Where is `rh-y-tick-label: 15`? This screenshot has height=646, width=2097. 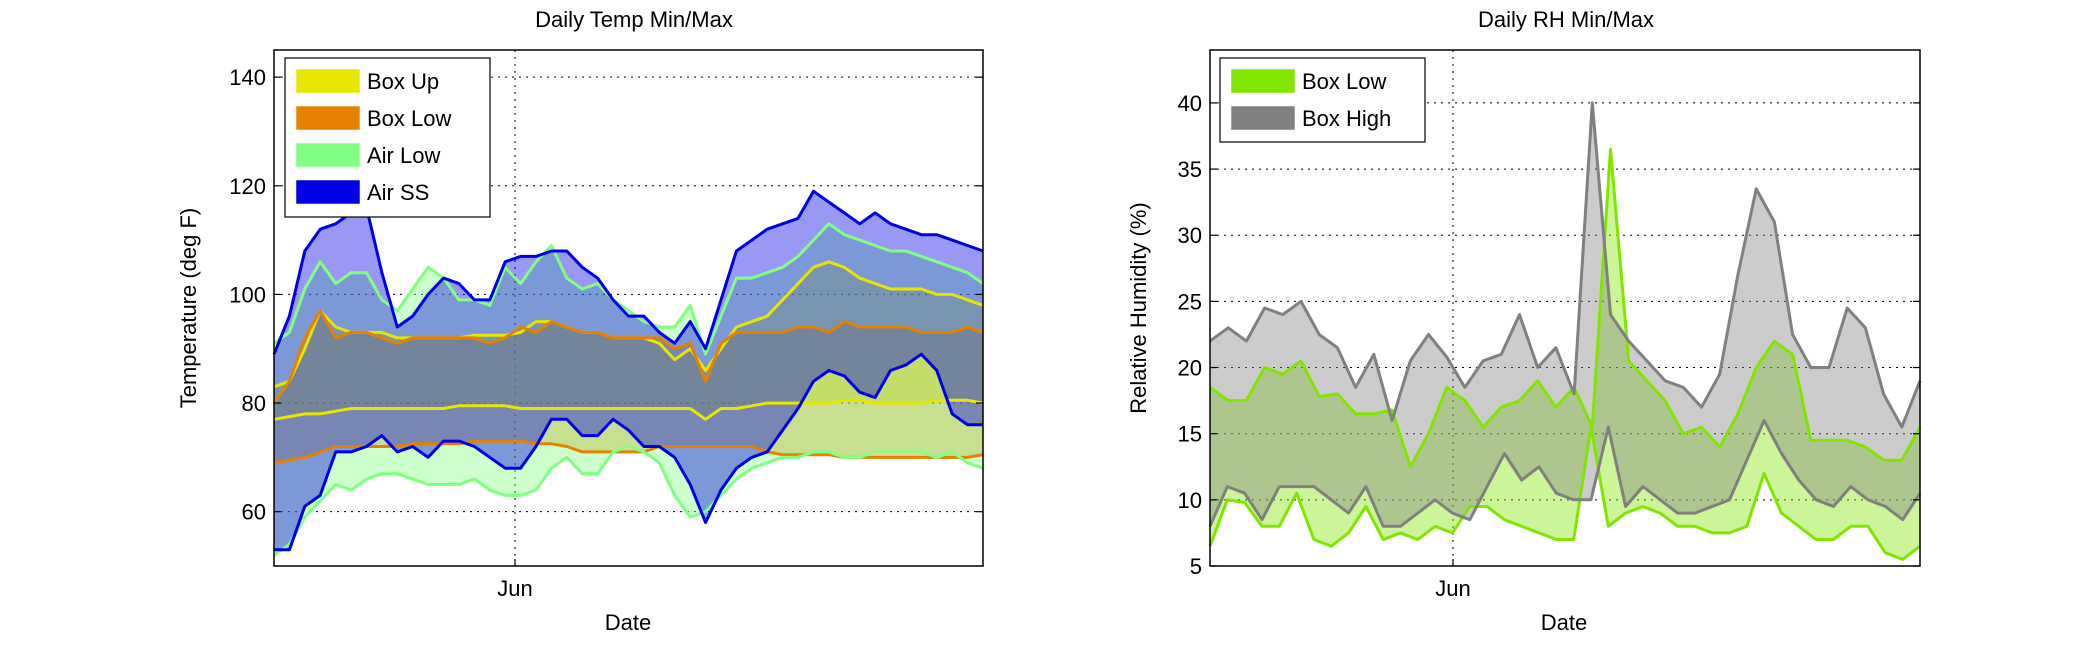
rh-y-tick-label: 15 is located at coordinates (1190, 434).